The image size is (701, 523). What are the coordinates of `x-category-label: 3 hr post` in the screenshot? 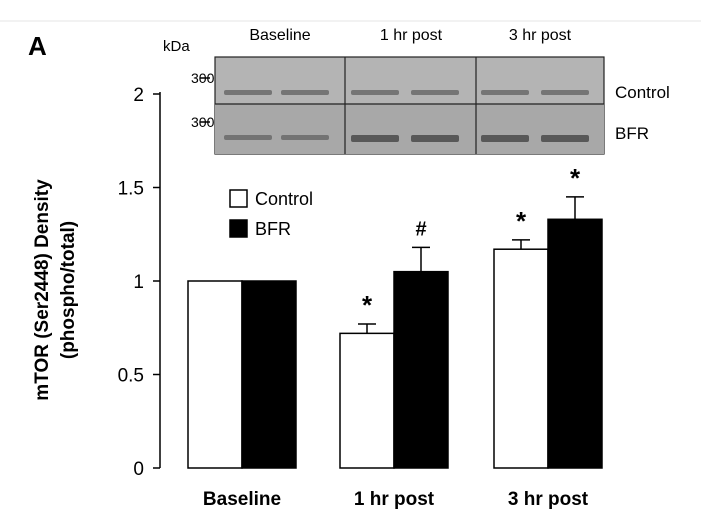 It's located at (548, 499).